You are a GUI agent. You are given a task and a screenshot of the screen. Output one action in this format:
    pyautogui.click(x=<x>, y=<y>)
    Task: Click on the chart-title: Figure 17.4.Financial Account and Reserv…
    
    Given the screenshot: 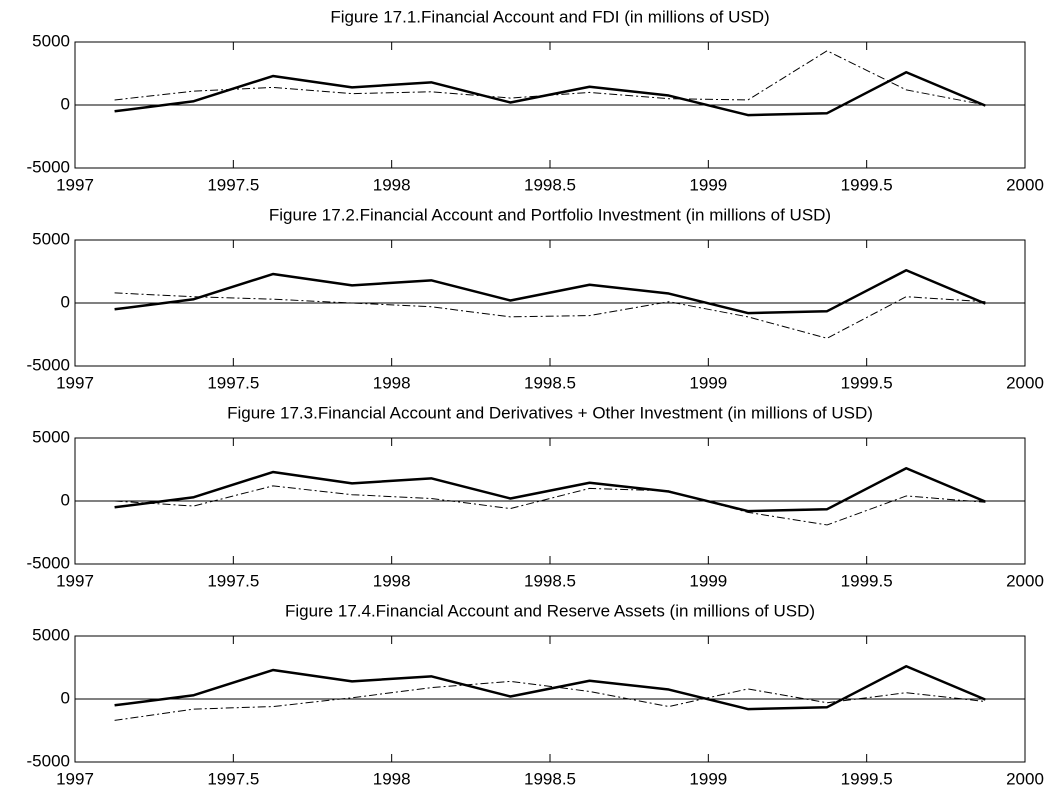 What is the action you would take?
    pyautogui.click(x=550, y=610)
    